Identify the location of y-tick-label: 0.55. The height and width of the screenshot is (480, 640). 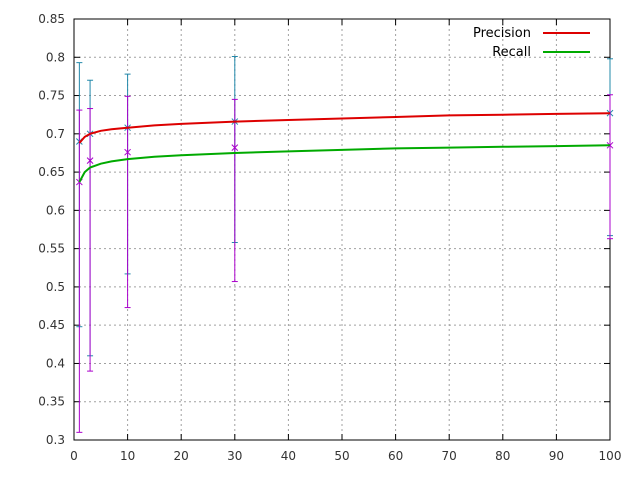
(51, 249).